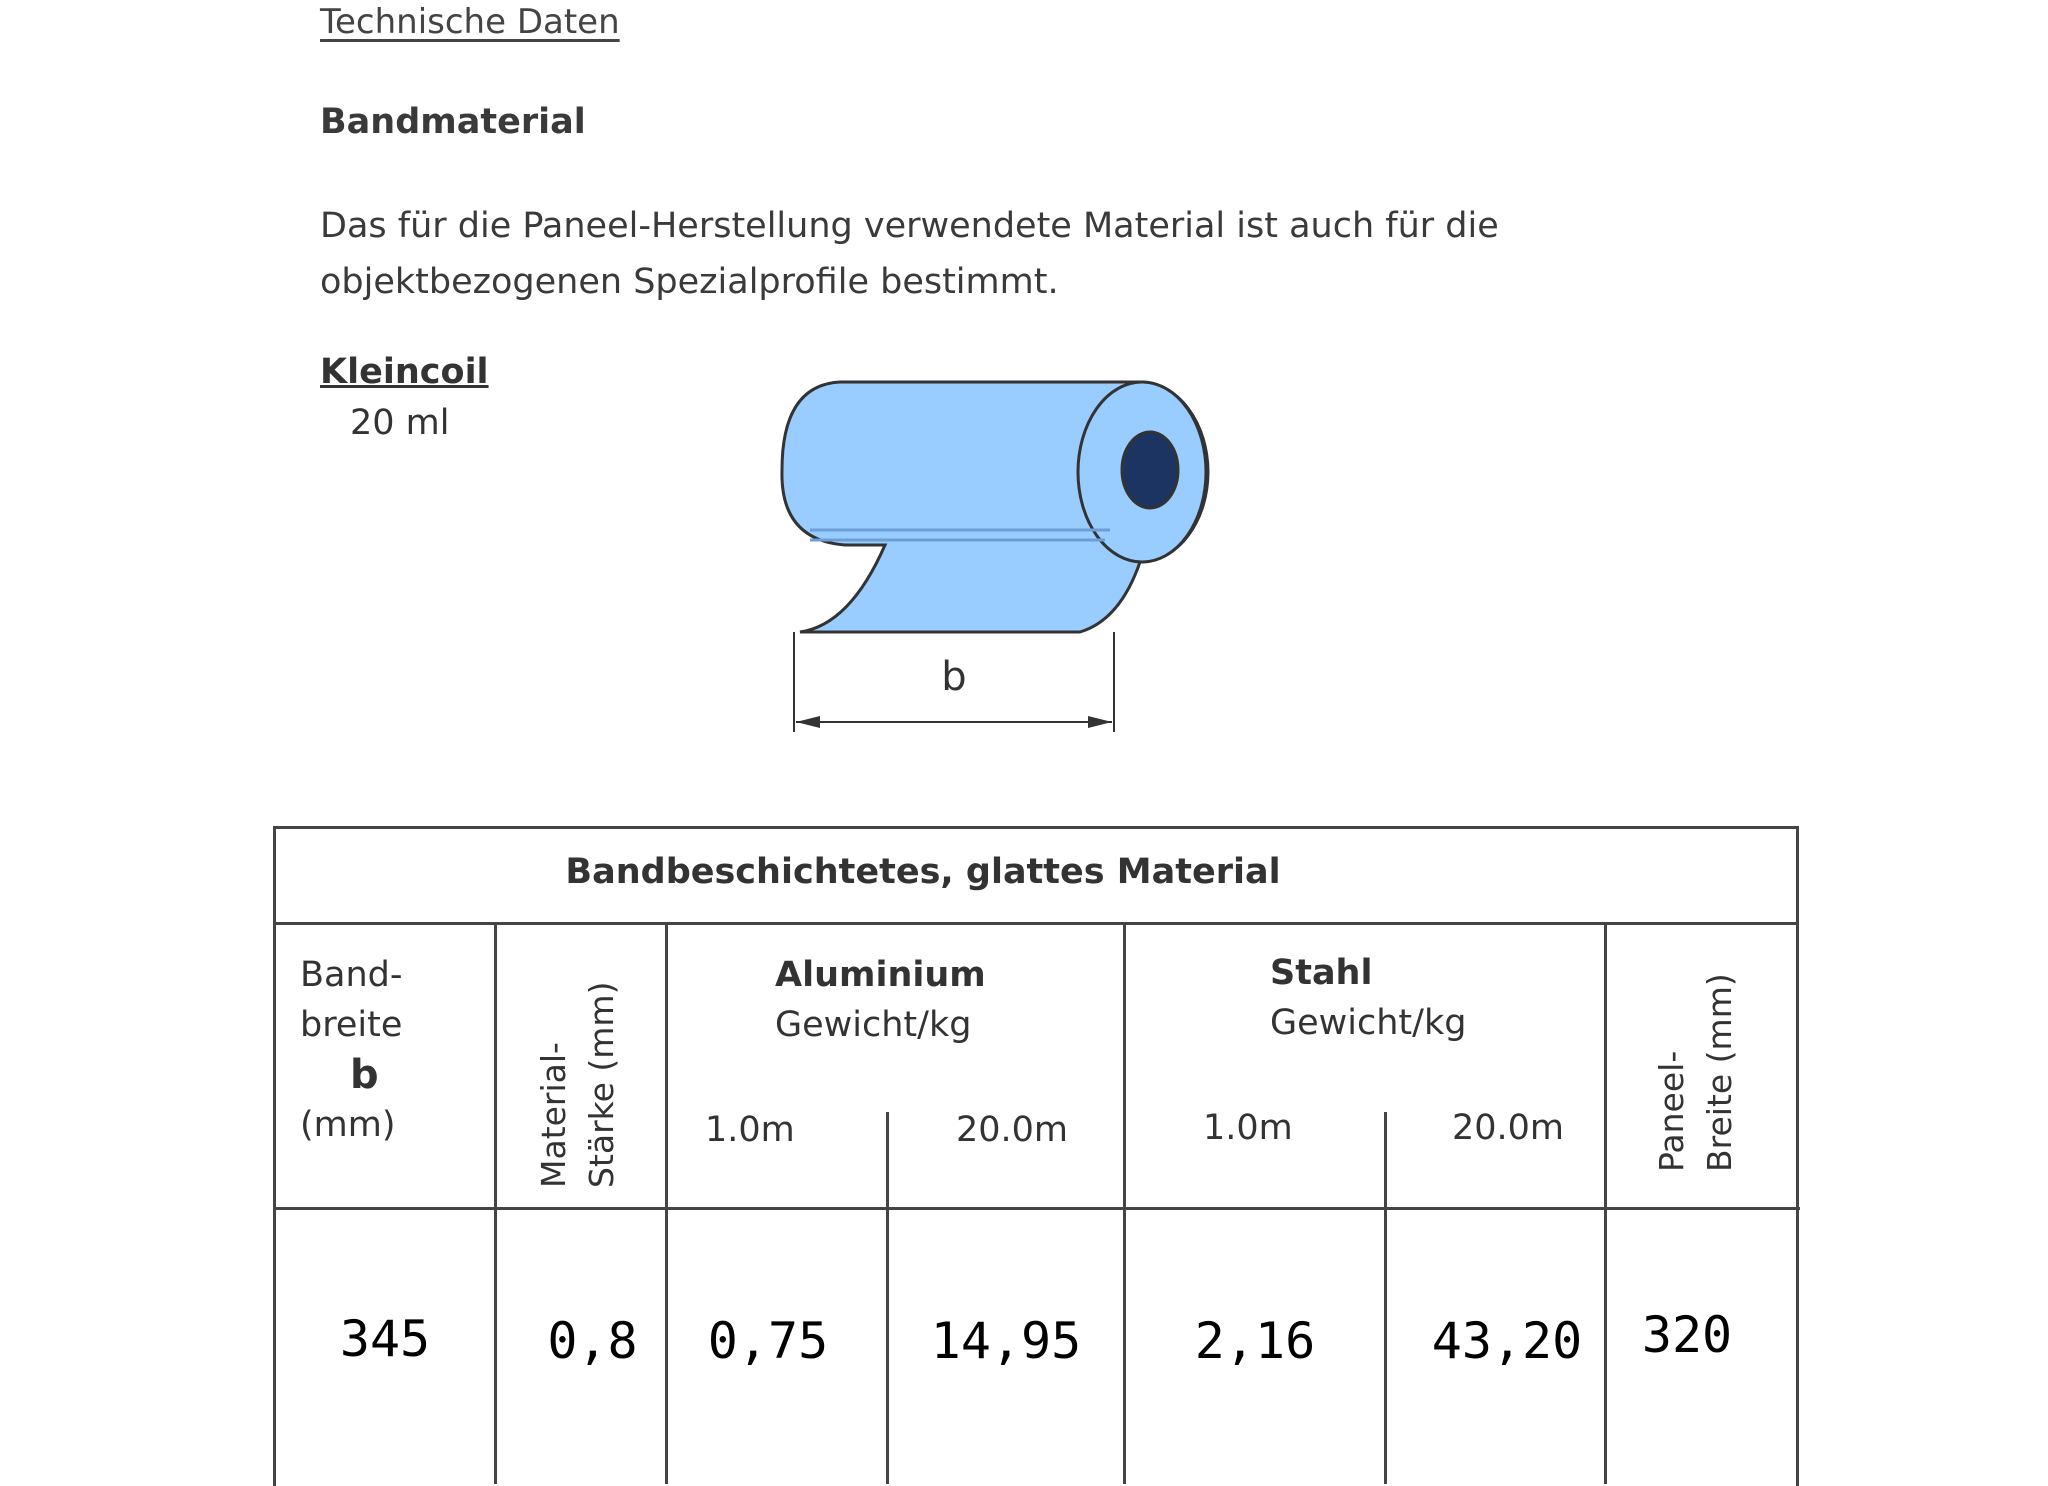  I want to click on cell-staerke: 0,8, so click(592, 1341).